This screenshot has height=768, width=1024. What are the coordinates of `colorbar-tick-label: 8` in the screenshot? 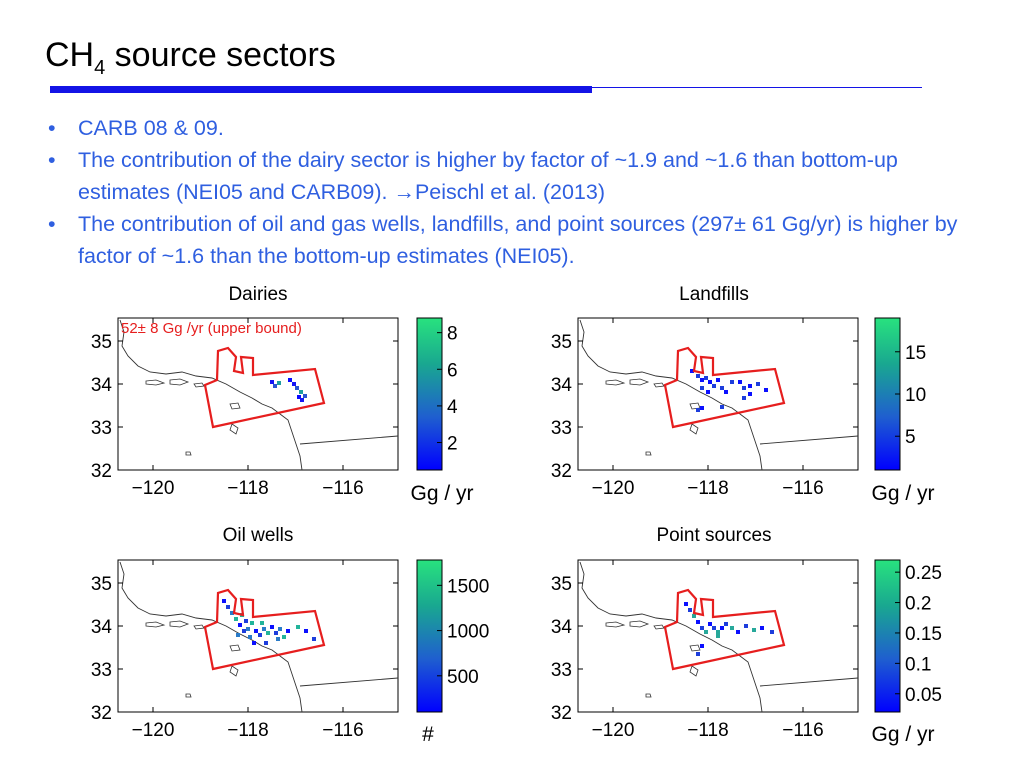 It's located at (452, 334).